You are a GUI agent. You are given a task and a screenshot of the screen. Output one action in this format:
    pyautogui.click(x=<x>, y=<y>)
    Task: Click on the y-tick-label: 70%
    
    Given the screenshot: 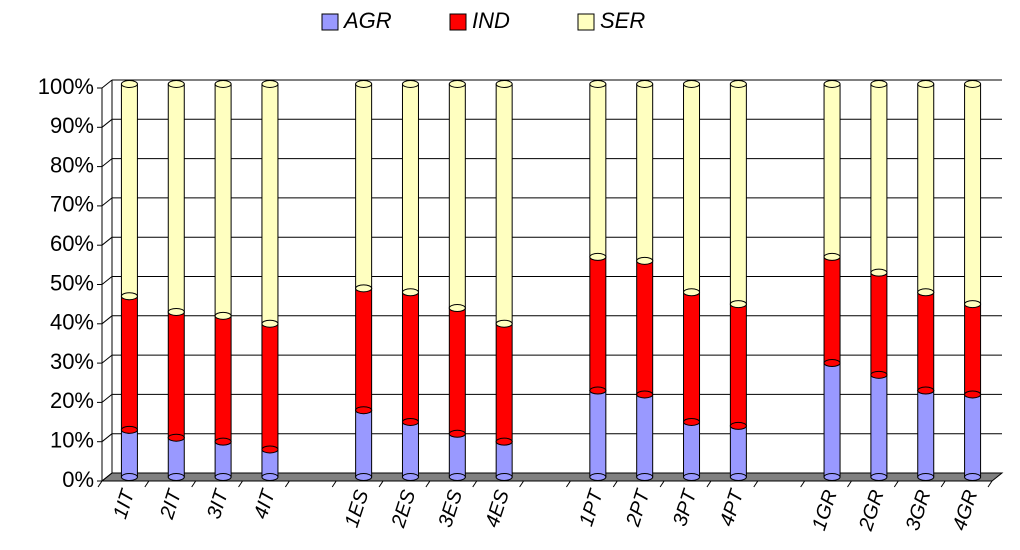 What is the action you would take?
    pyautogui.click(x=72, y=204)
    